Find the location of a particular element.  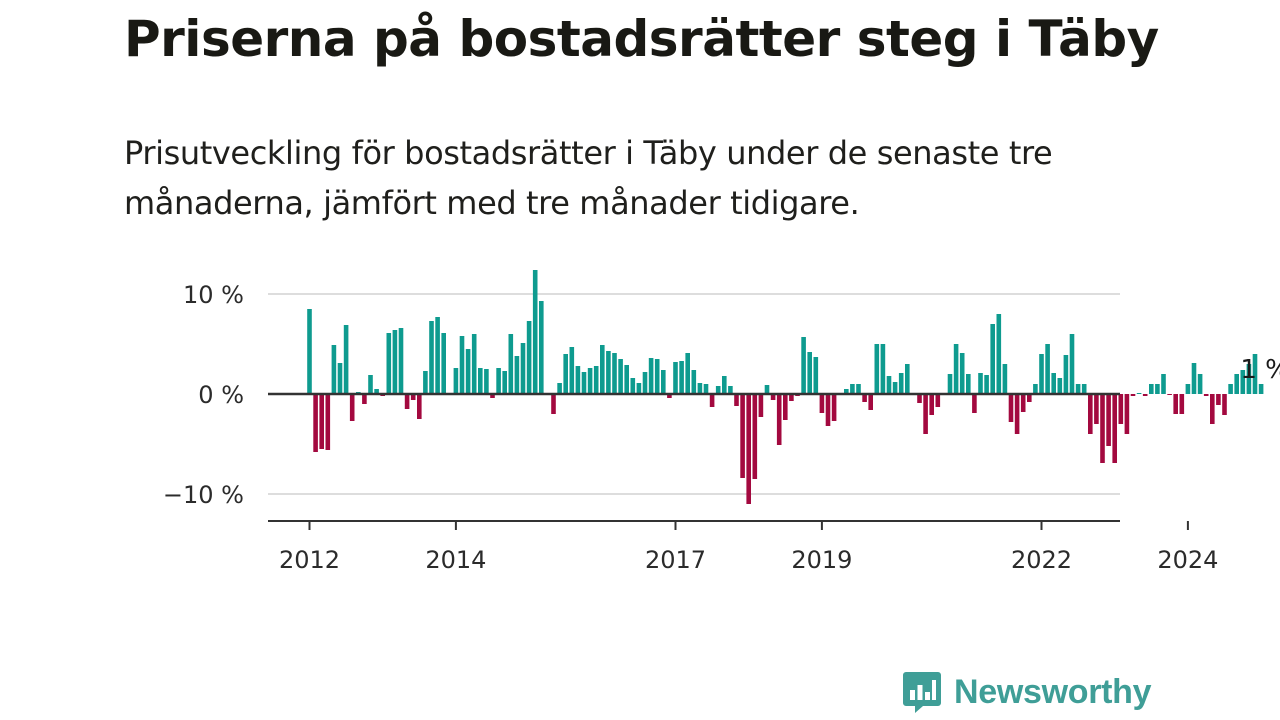

x-tick-label: 2014 is located at coordinates (455, 560).